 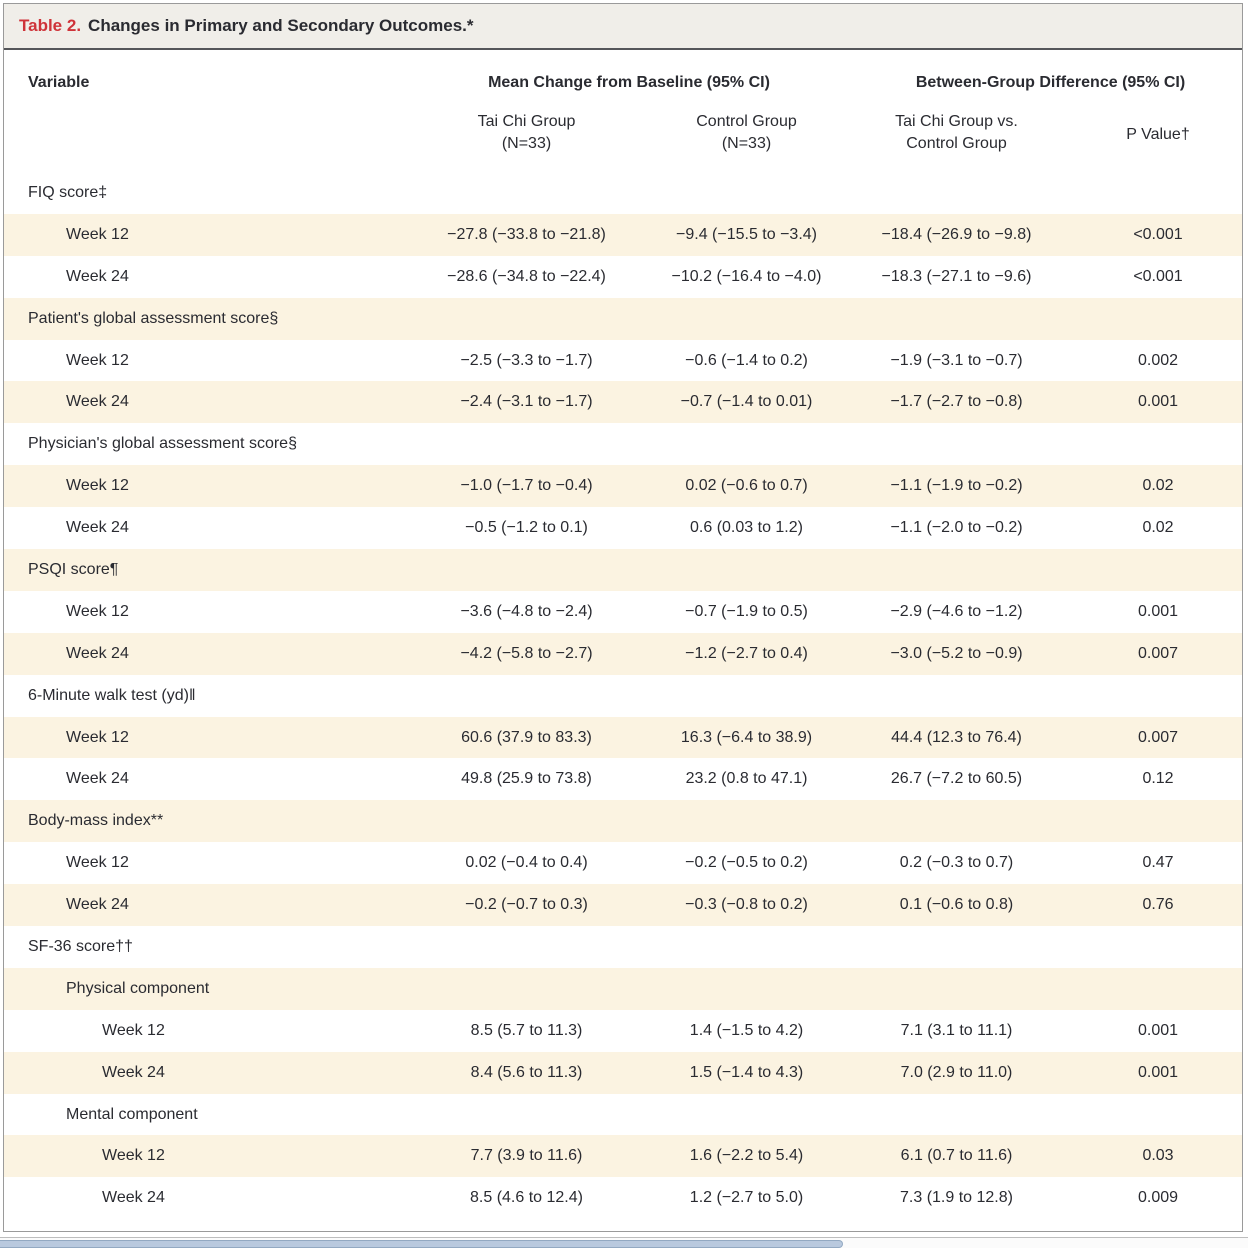 I want to click on cell-difference: −18.3 (−27.1 to −9.6), so click(x=956, y=276).